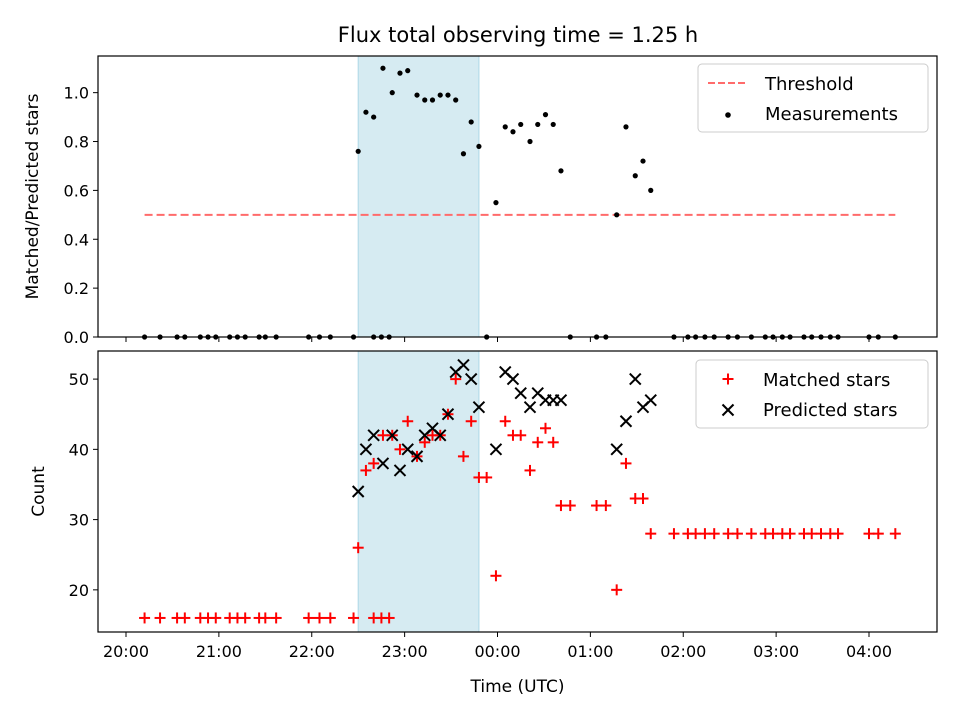  I want to click on bottom-legend: Matched stars Predicted stars, so click(812, 394).